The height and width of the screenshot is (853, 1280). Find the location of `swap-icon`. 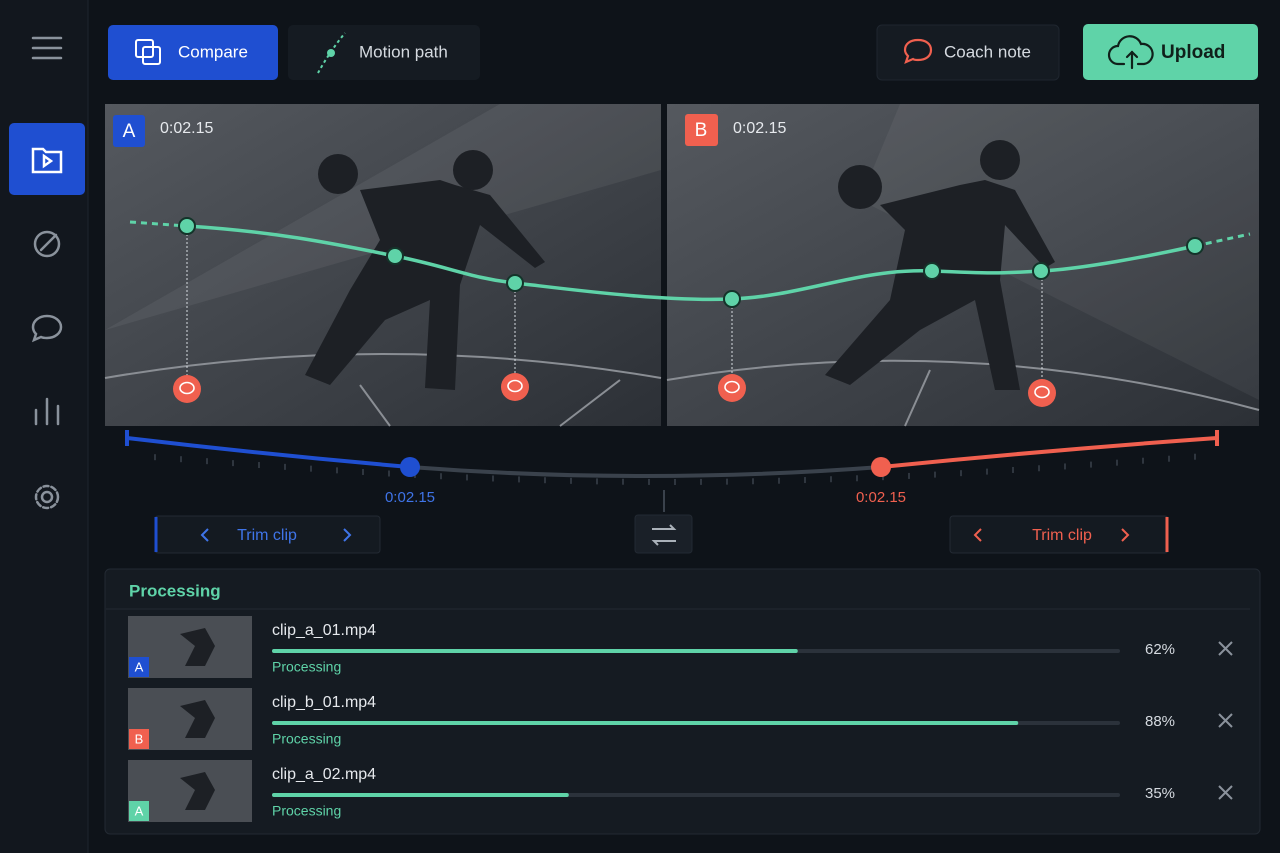

swap-icon is located at coordinates (664, 535).